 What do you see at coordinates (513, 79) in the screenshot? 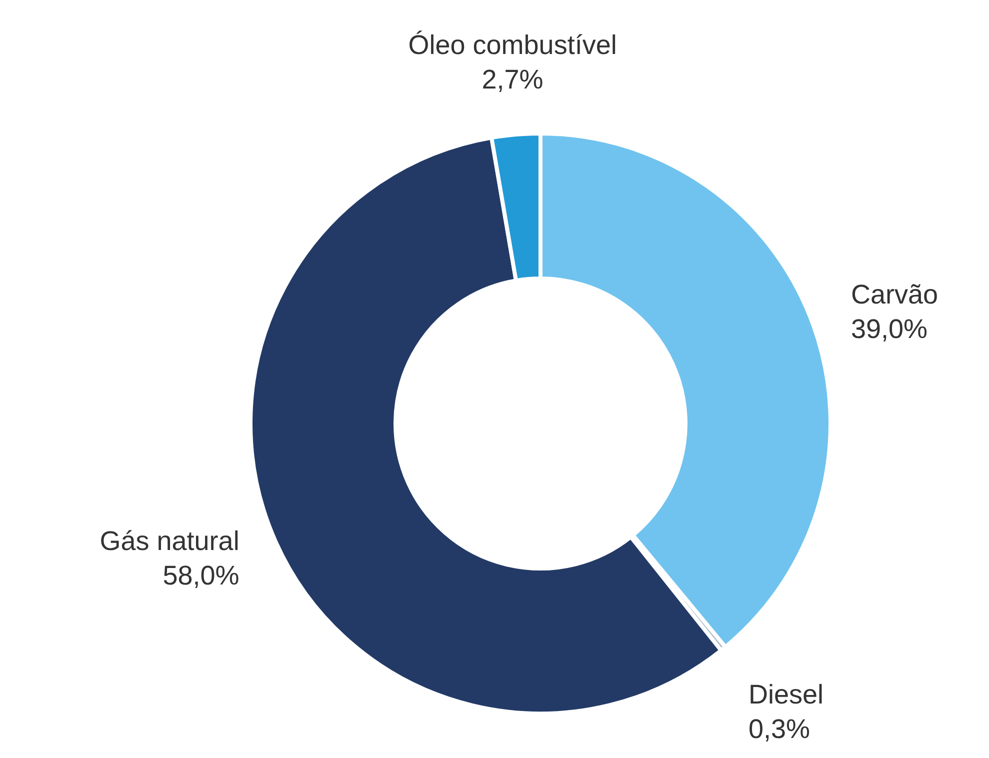
I see `data-label: 2,7%` at bounding box center [513, 79].